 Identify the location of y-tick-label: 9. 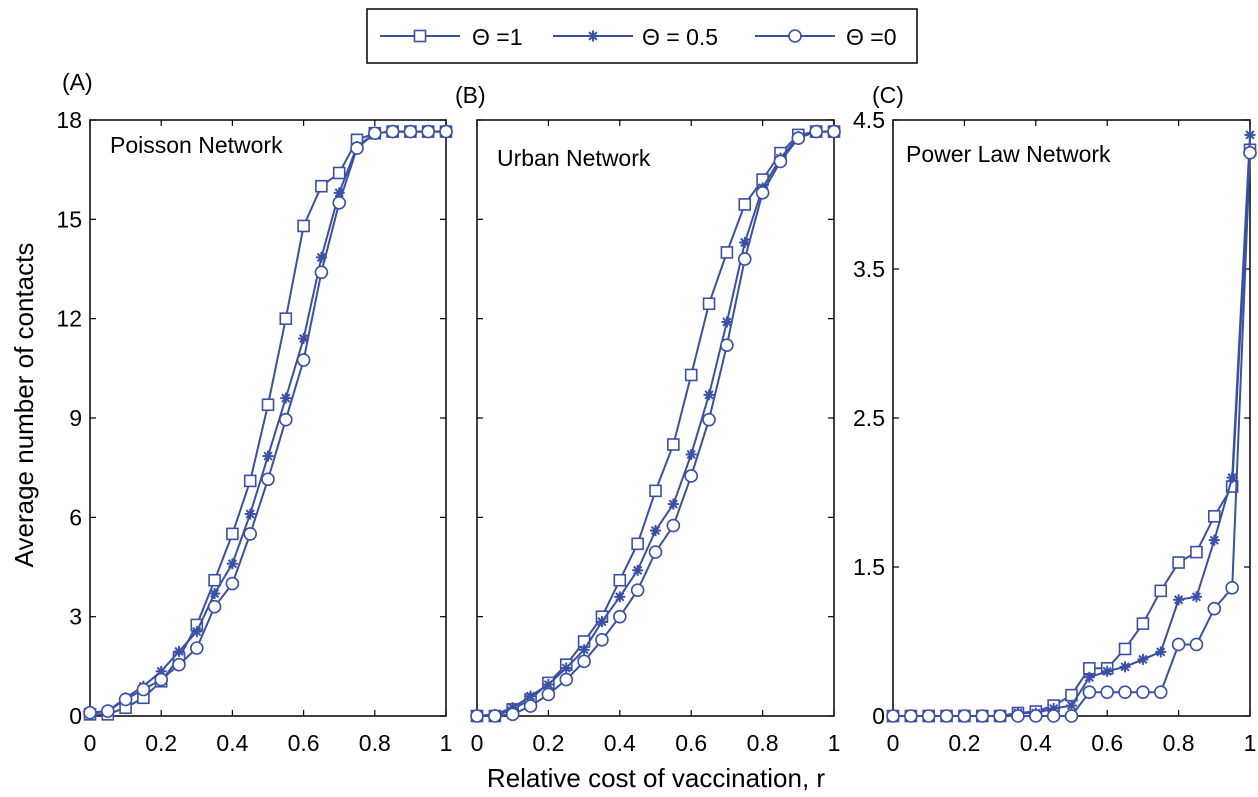
(75, 418).